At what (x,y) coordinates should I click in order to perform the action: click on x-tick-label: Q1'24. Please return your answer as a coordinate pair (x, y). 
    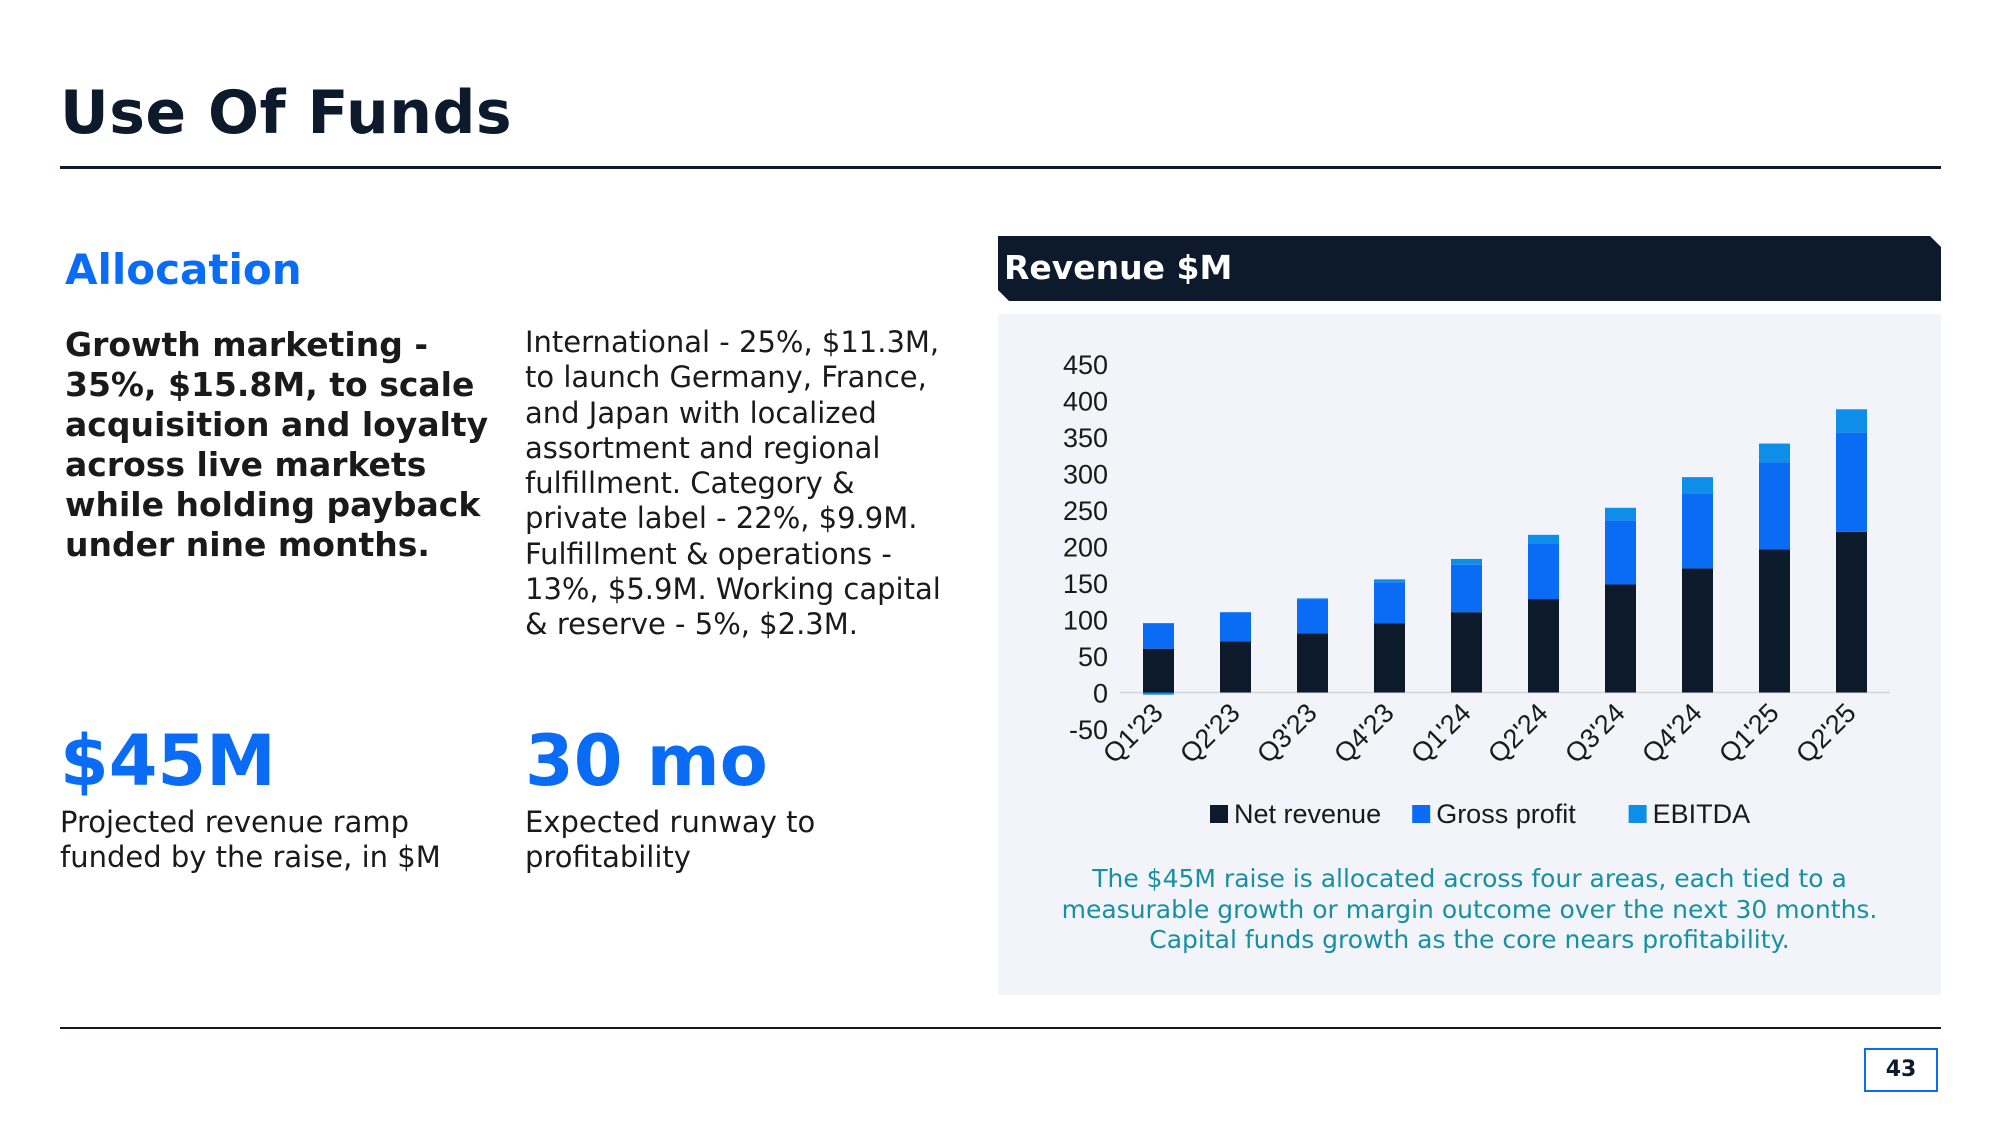
    Looking at the image, I should click on (1441, 734).